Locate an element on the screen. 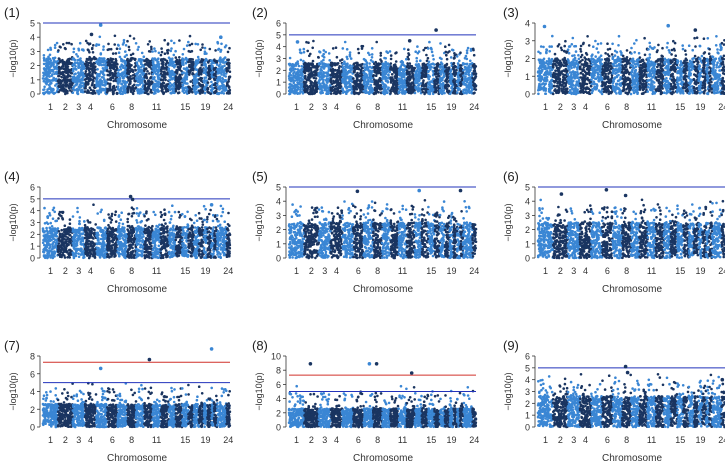 This screenshot has height=465, width=725. y-axis-label: −log10(p) is located at coordinates (13, 58).